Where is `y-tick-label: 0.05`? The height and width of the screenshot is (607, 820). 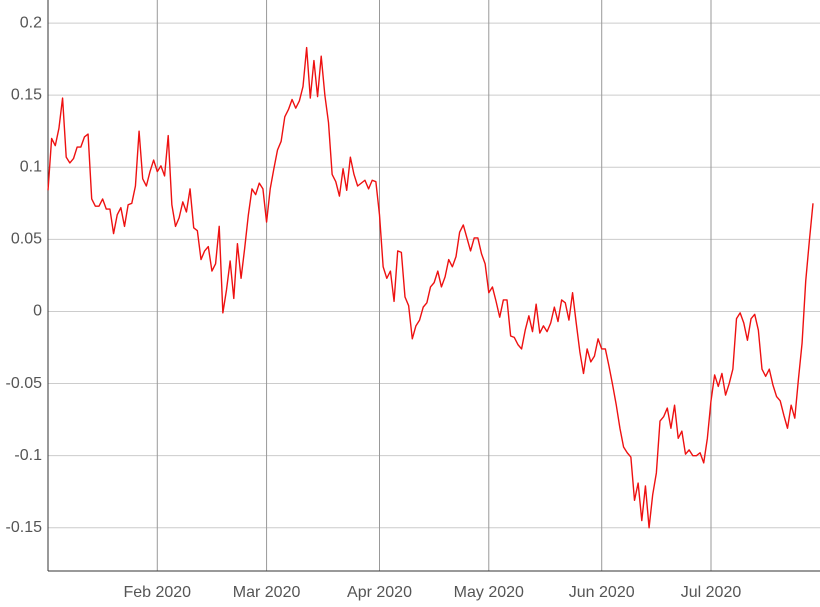 y-tick-label: 0.05 is located at coordinates (26, 239).